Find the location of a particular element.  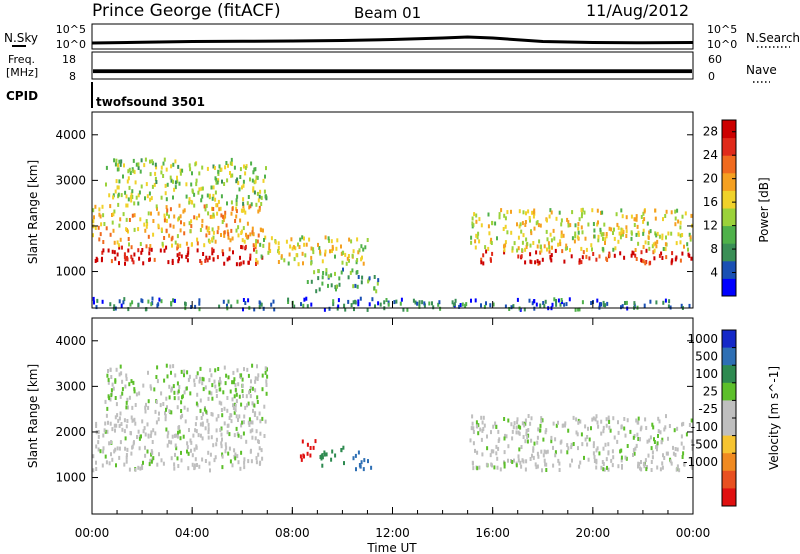

power-ytick-label: 3000 is located at coordinates (70, 180).